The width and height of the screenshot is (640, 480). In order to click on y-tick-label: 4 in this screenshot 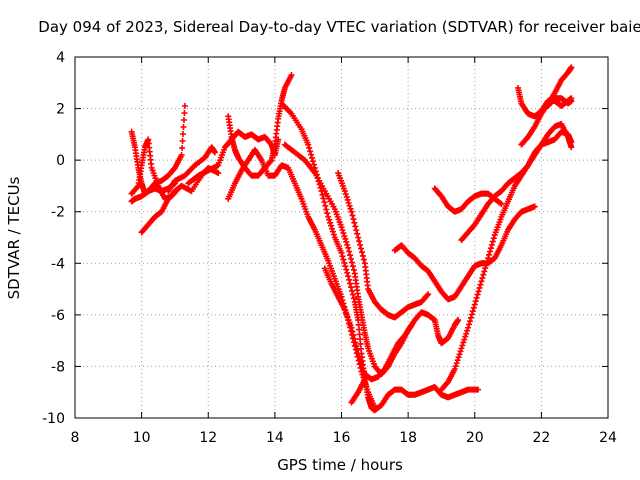, I will do `click(60, 58)`.